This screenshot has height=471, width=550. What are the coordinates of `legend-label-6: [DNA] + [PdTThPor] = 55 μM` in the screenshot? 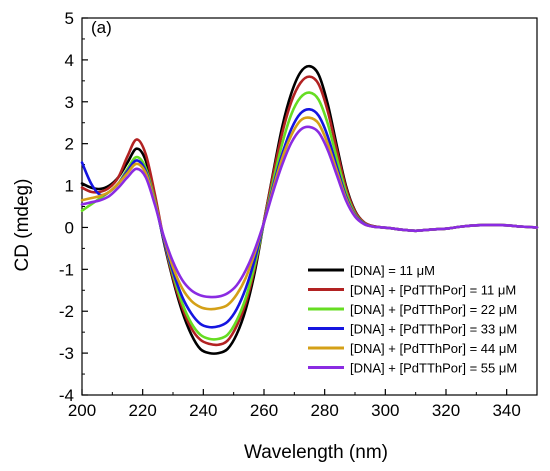 It's located at (433, 368).